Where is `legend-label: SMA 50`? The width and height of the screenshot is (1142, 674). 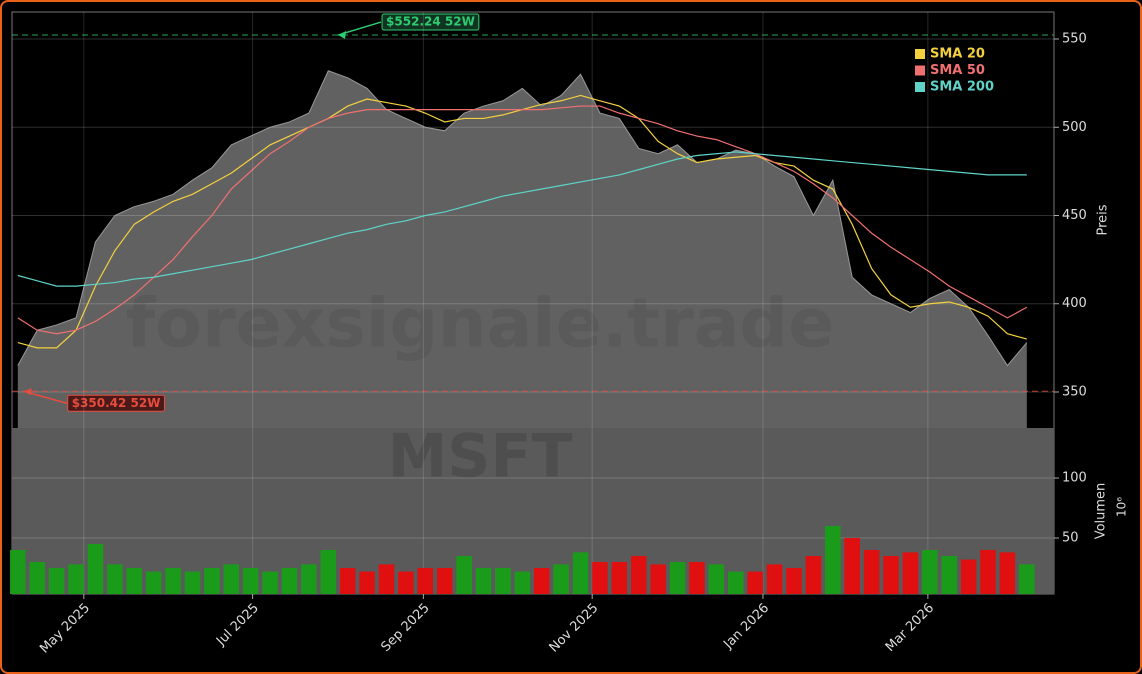
legend-label: SMA 50 is located at coordinates (957, 70).